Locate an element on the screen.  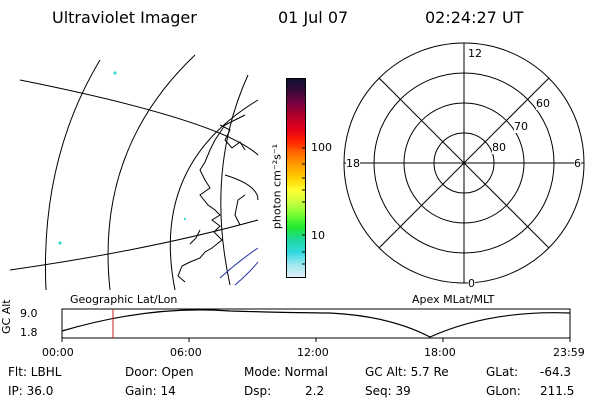
time-tick-1200: 12:00 is located at coordinates (313, 352).